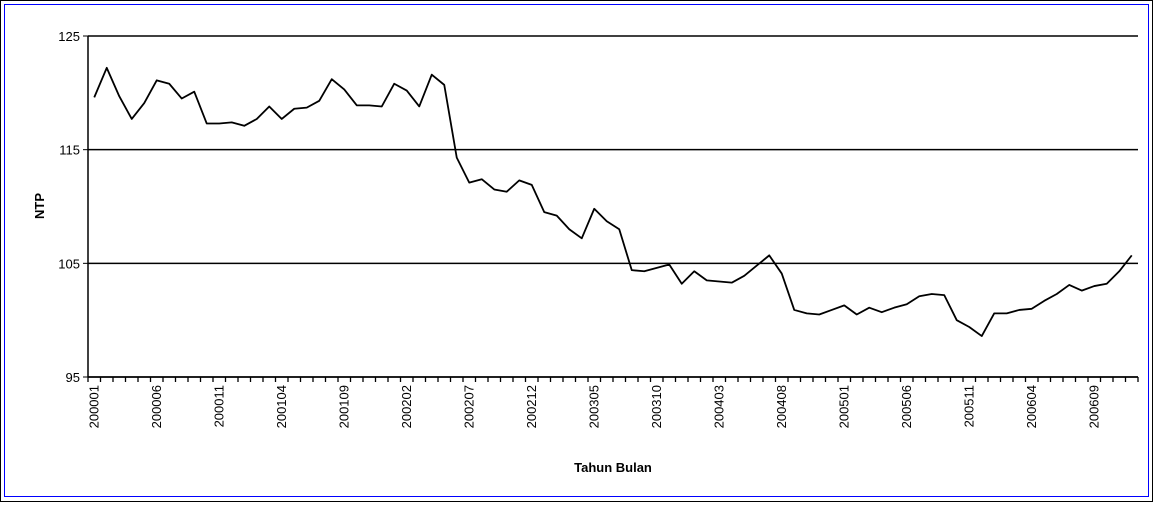  What do you see at coordinates (1031, 406) in the screenshot?
I see `x-tick-label: 200604` at bounding box center [1031, 406].